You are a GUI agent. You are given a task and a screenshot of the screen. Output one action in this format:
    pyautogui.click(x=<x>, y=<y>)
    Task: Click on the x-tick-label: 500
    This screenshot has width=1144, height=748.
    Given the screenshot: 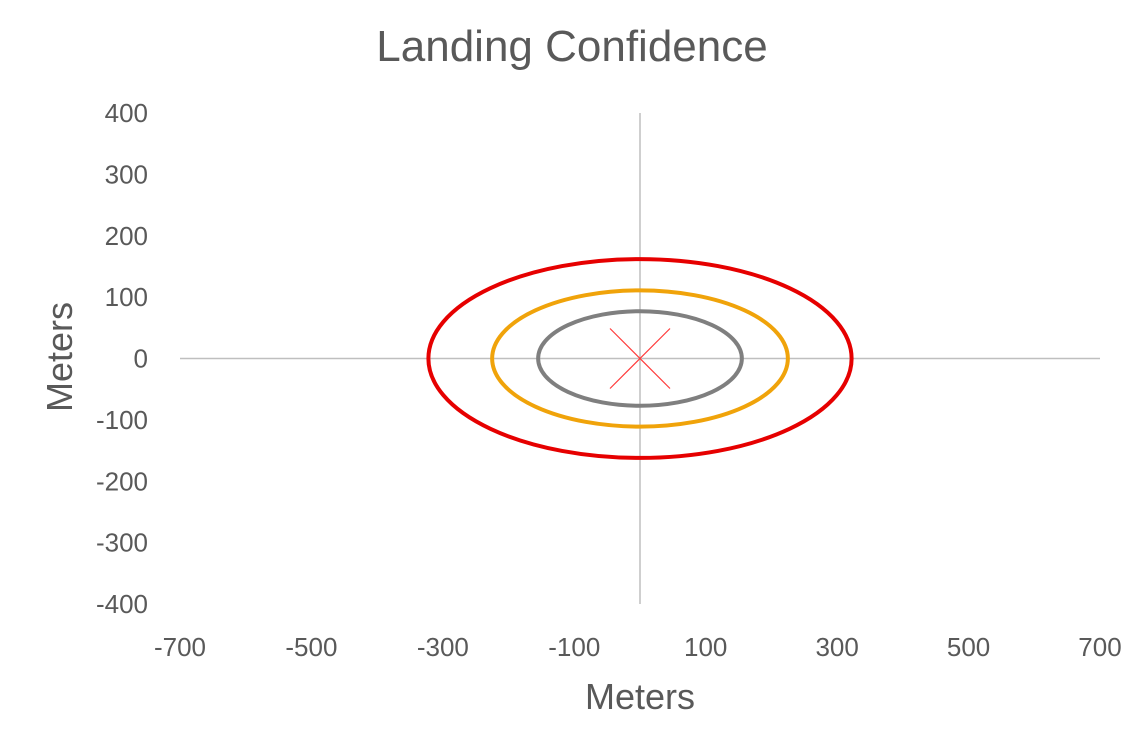 What is the action you would take?
    pyautogui.click(x=968, y=647)
    